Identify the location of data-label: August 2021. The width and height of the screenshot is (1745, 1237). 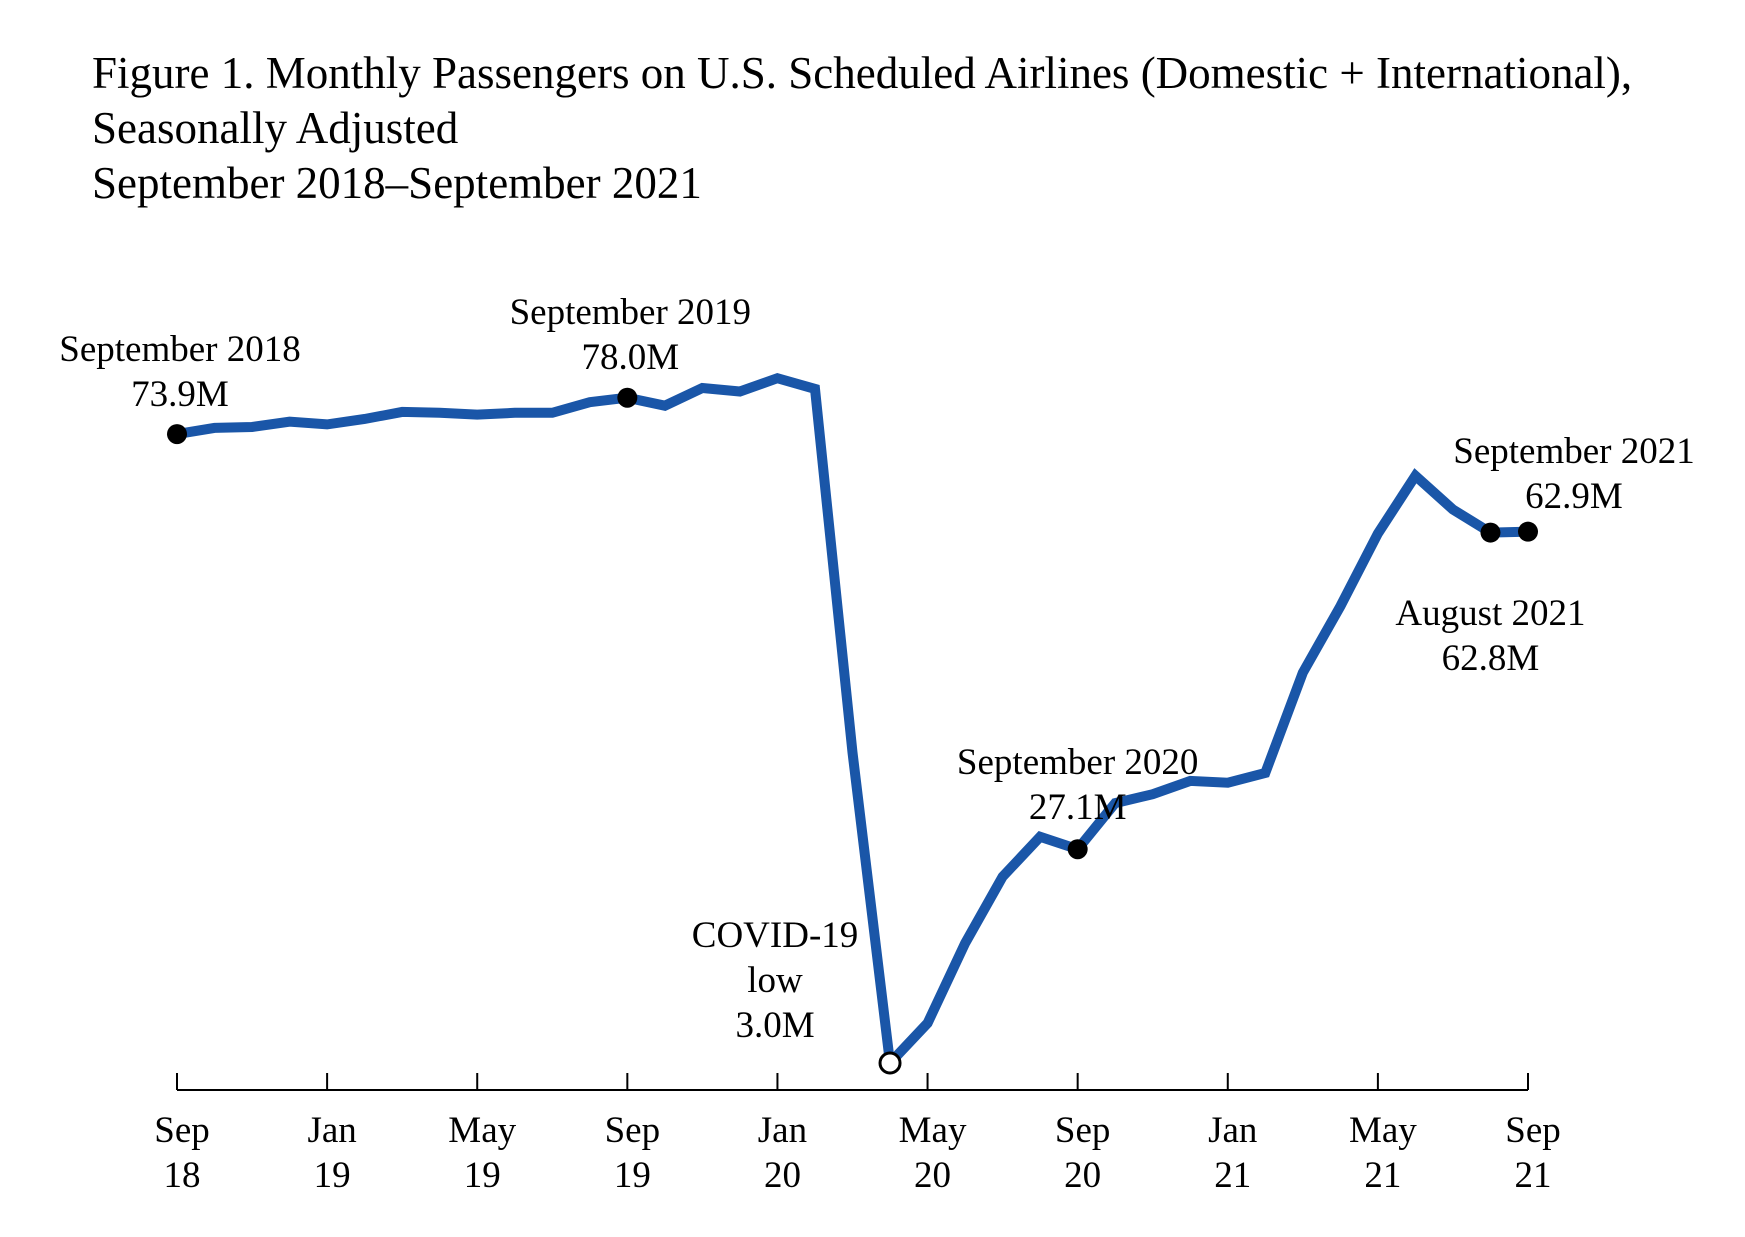
(1490, 613).